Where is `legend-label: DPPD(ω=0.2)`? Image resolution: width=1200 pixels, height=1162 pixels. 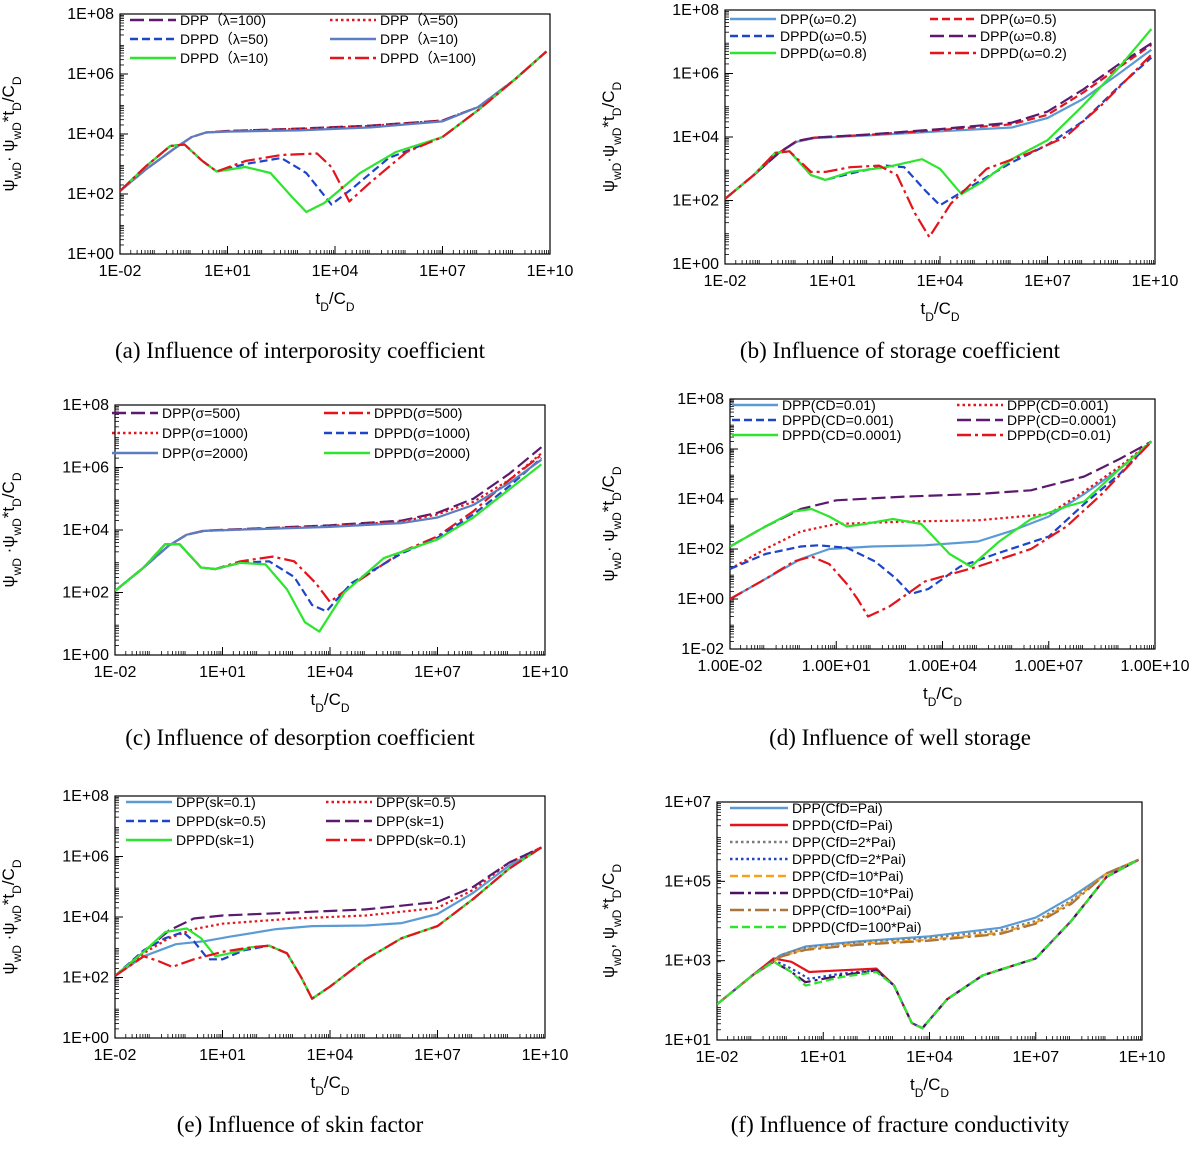
legend-label: DPPD(ω=0.2) is located at coordinates (1023, 53).